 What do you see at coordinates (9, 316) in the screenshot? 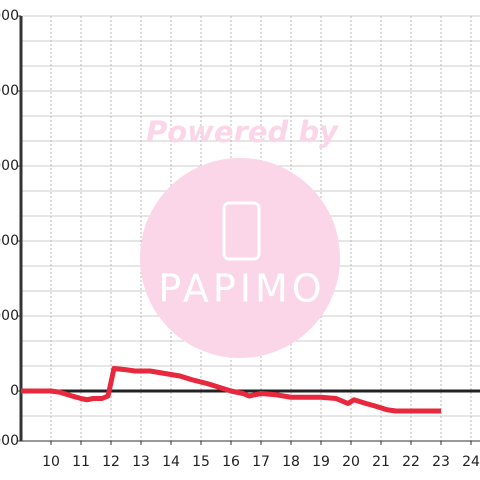
I see `y-tick-label: 30,000` at bounding box center [9, 316].